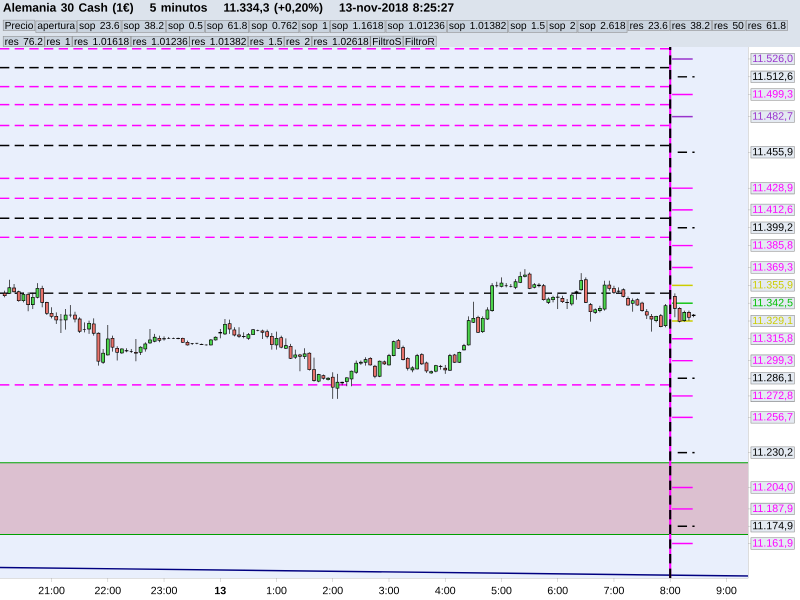 The height and width of the screenshot is (600, 800). What do you see at coordinates (266, 42) in the screenshot?
I see `text: res 1.5` at bounding box center [266, 42].